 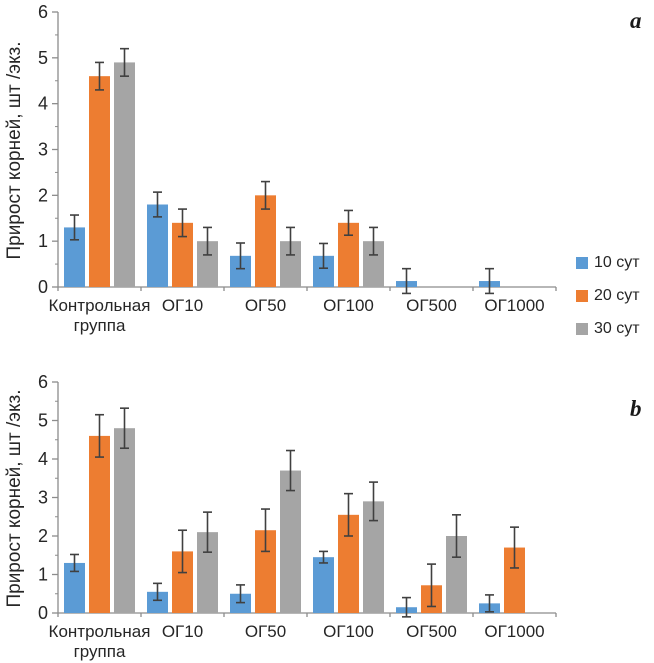 What do you see at coordinates (636, 408) in the screenshot?
I see `panel-label-b: b` at bounding box center [636, 408].